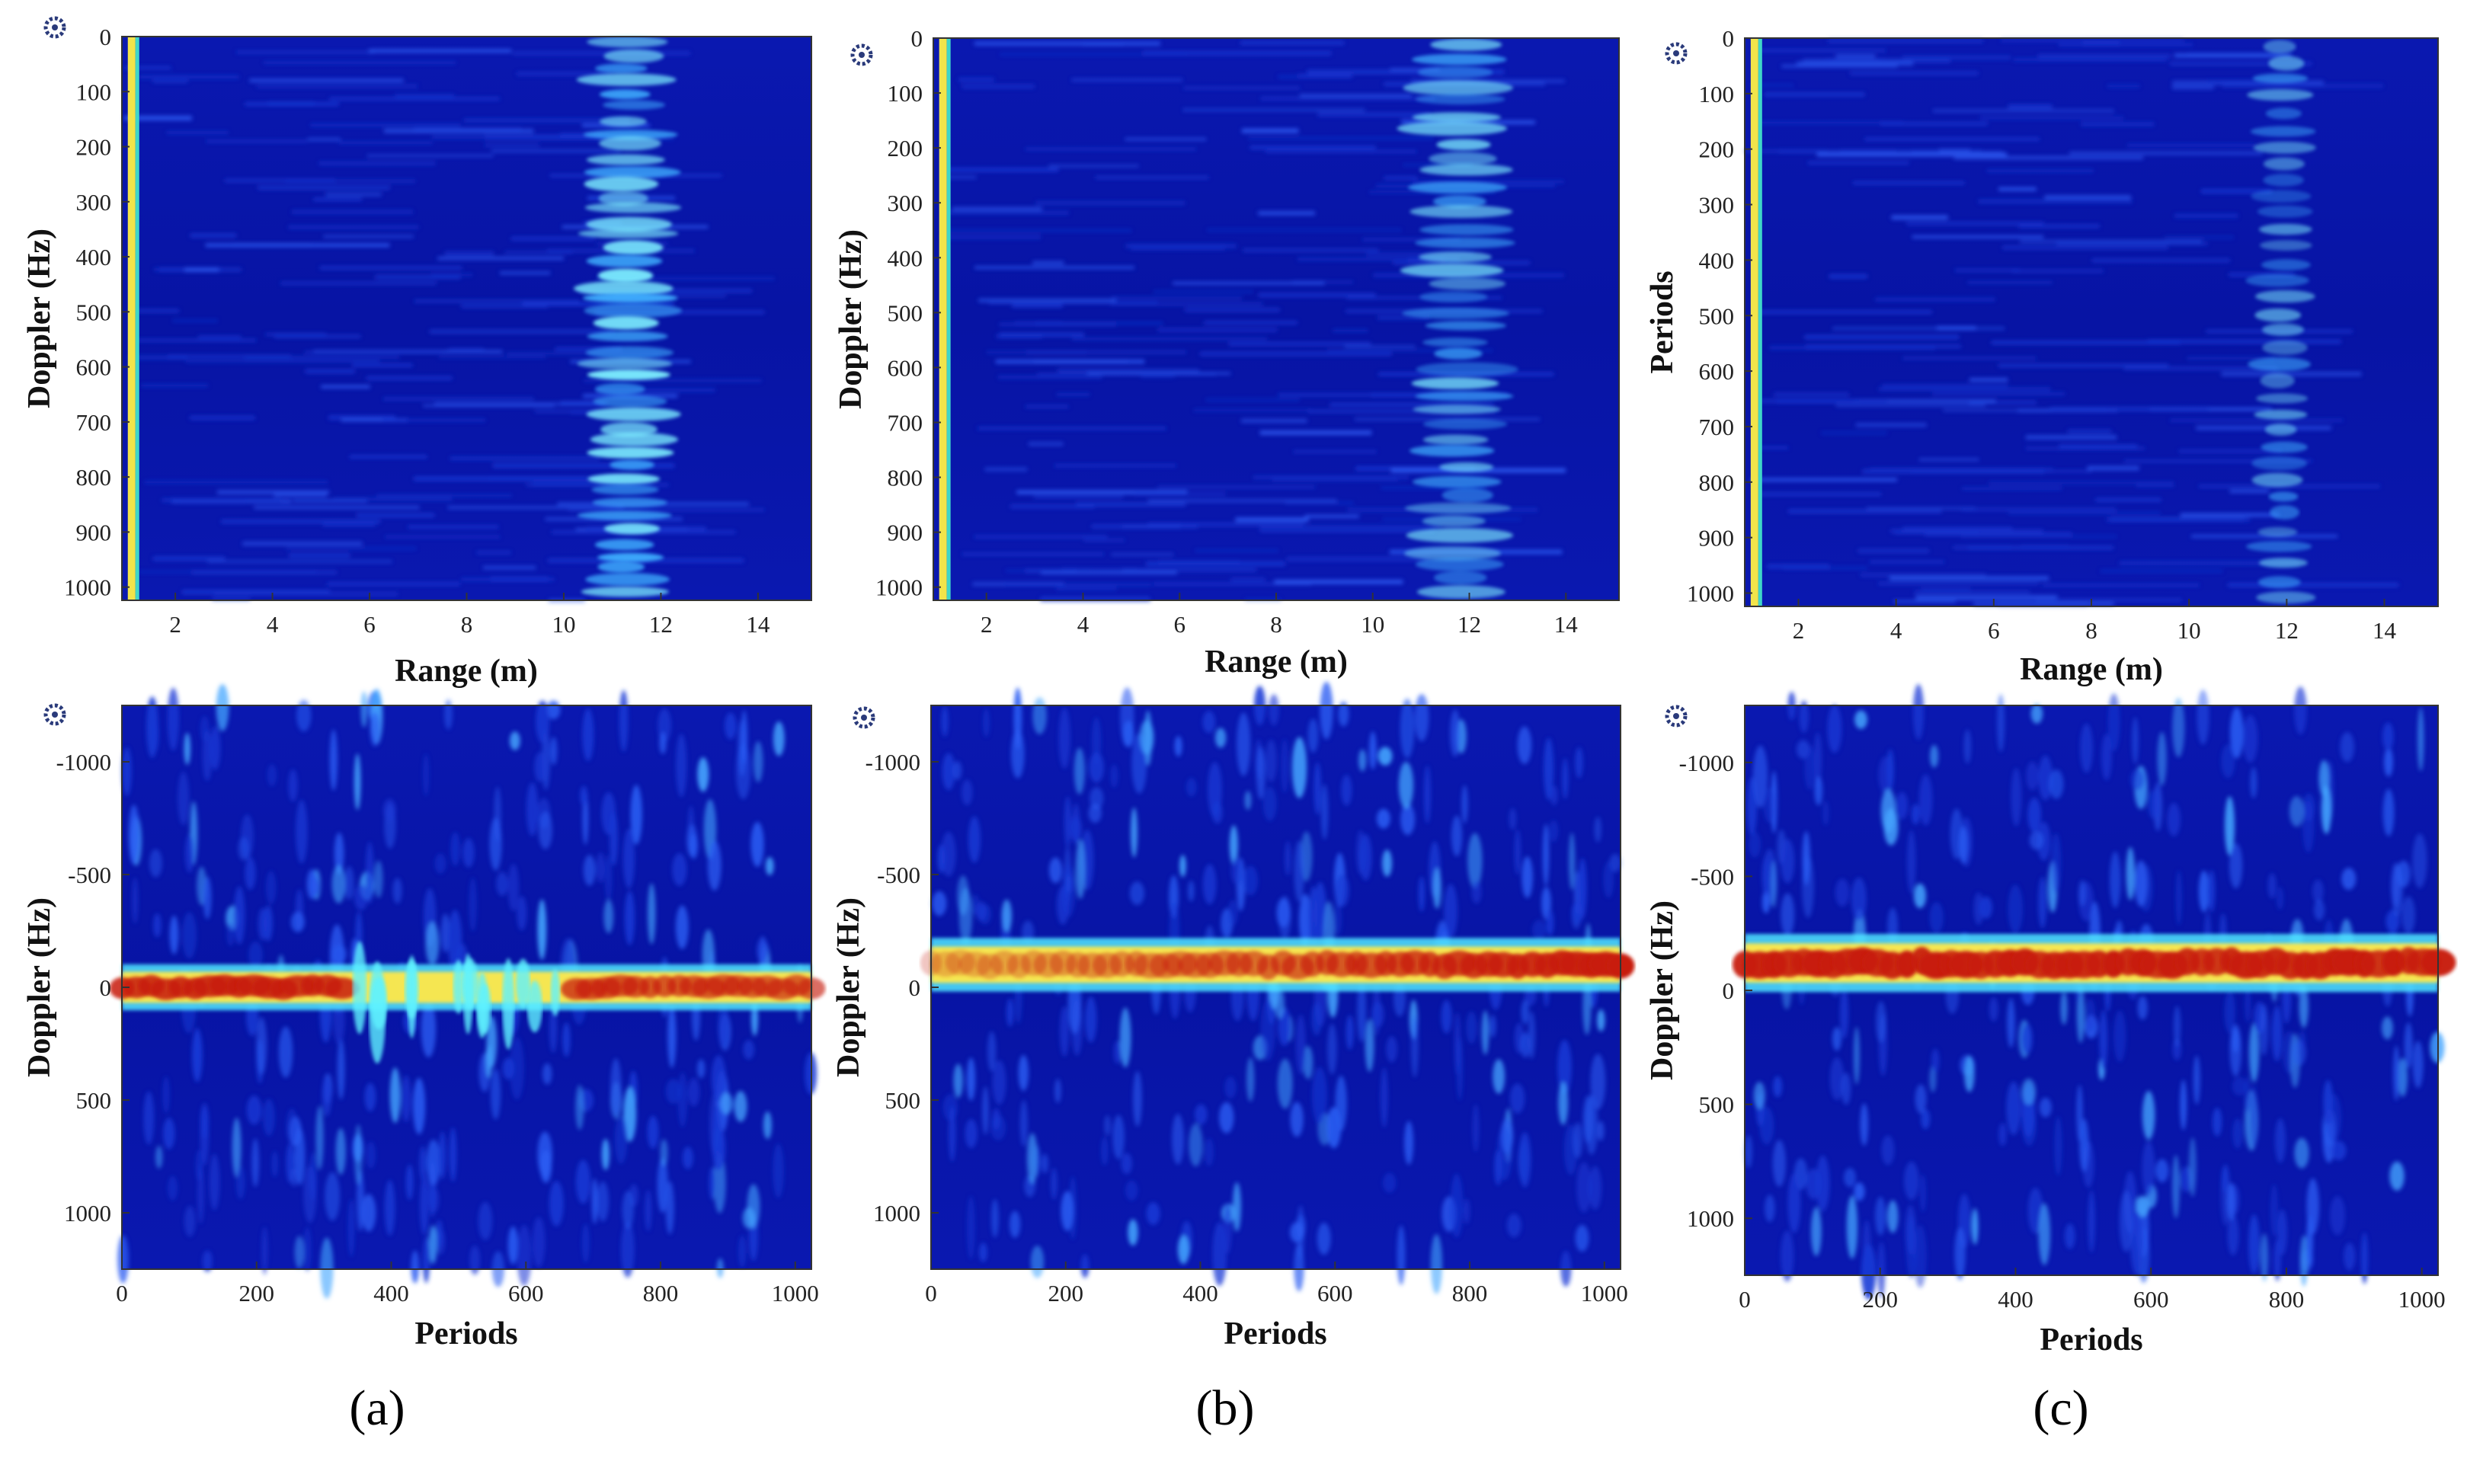 This screenshot has width=2467, height=1484. What do you see at coordinates (1200, 1293) in the screenshot?
I see `x-tick-label: 400` at bounding box center [1200, 1293].